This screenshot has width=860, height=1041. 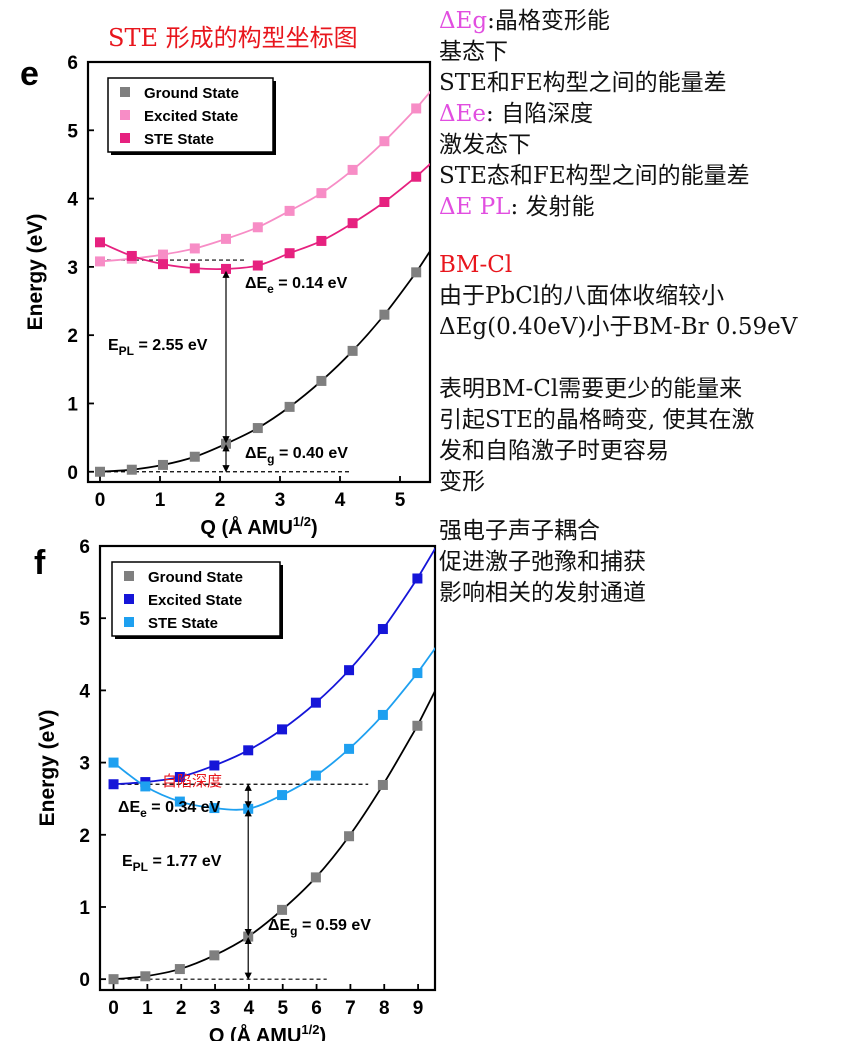 I want to click on annotation: ΔEg = 0.40 eV, so click(x=296, y=455).